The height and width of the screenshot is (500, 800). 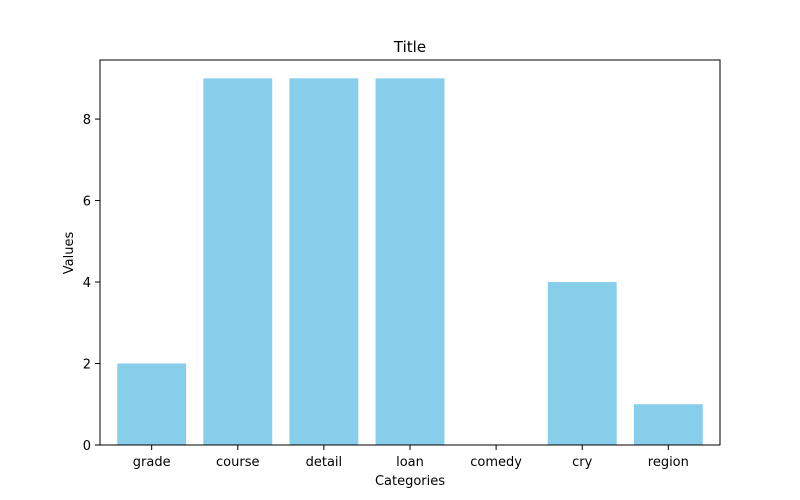 I want to click on x-tick-label: loan, so click(x=410, y=462).